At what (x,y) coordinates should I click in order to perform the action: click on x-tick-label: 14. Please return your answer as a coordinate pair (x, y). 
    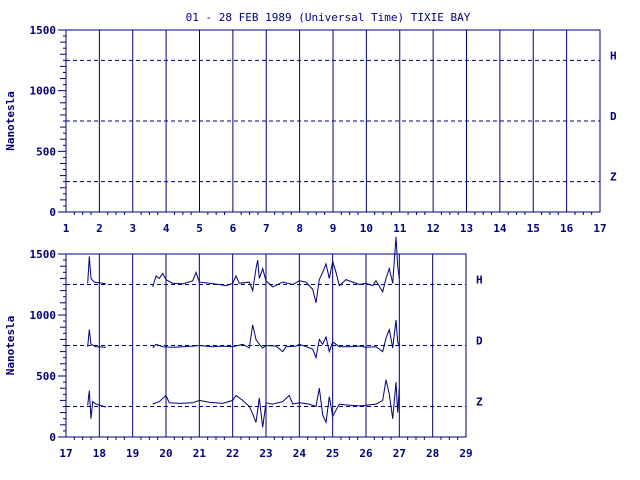
    Looking at the image, I should click on (500, 228).